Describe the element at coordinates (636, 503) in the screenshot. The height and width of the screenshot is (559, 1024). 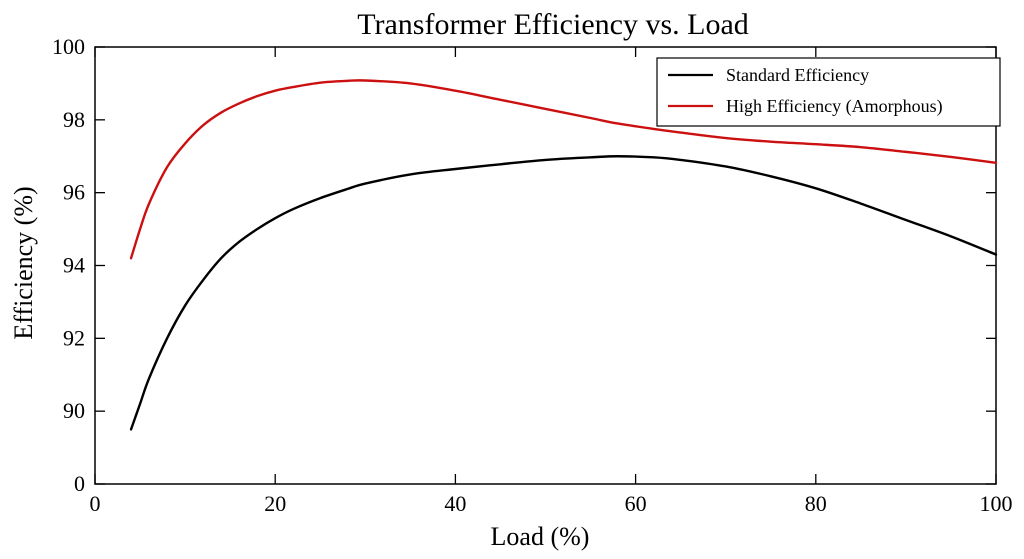
I see `x-tick-label-60: 60` at that location.